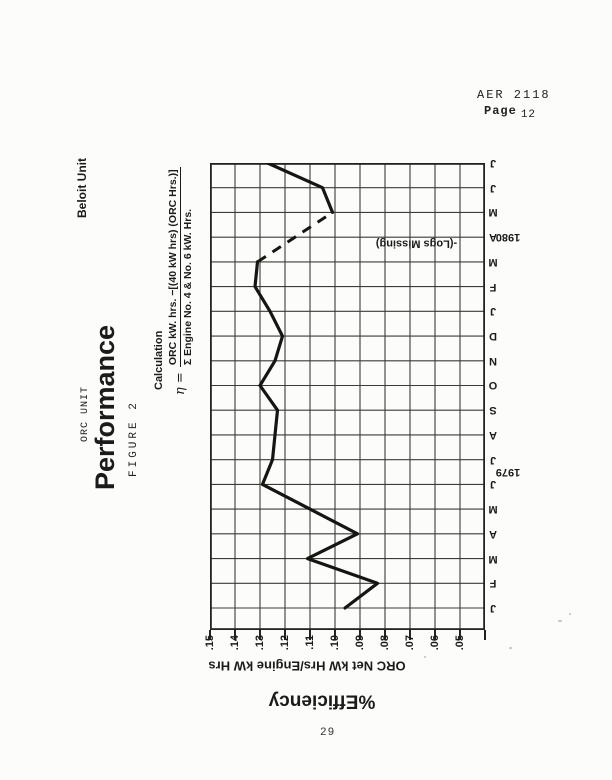  I want to click on figure-title: Performance, so click(105, 407).